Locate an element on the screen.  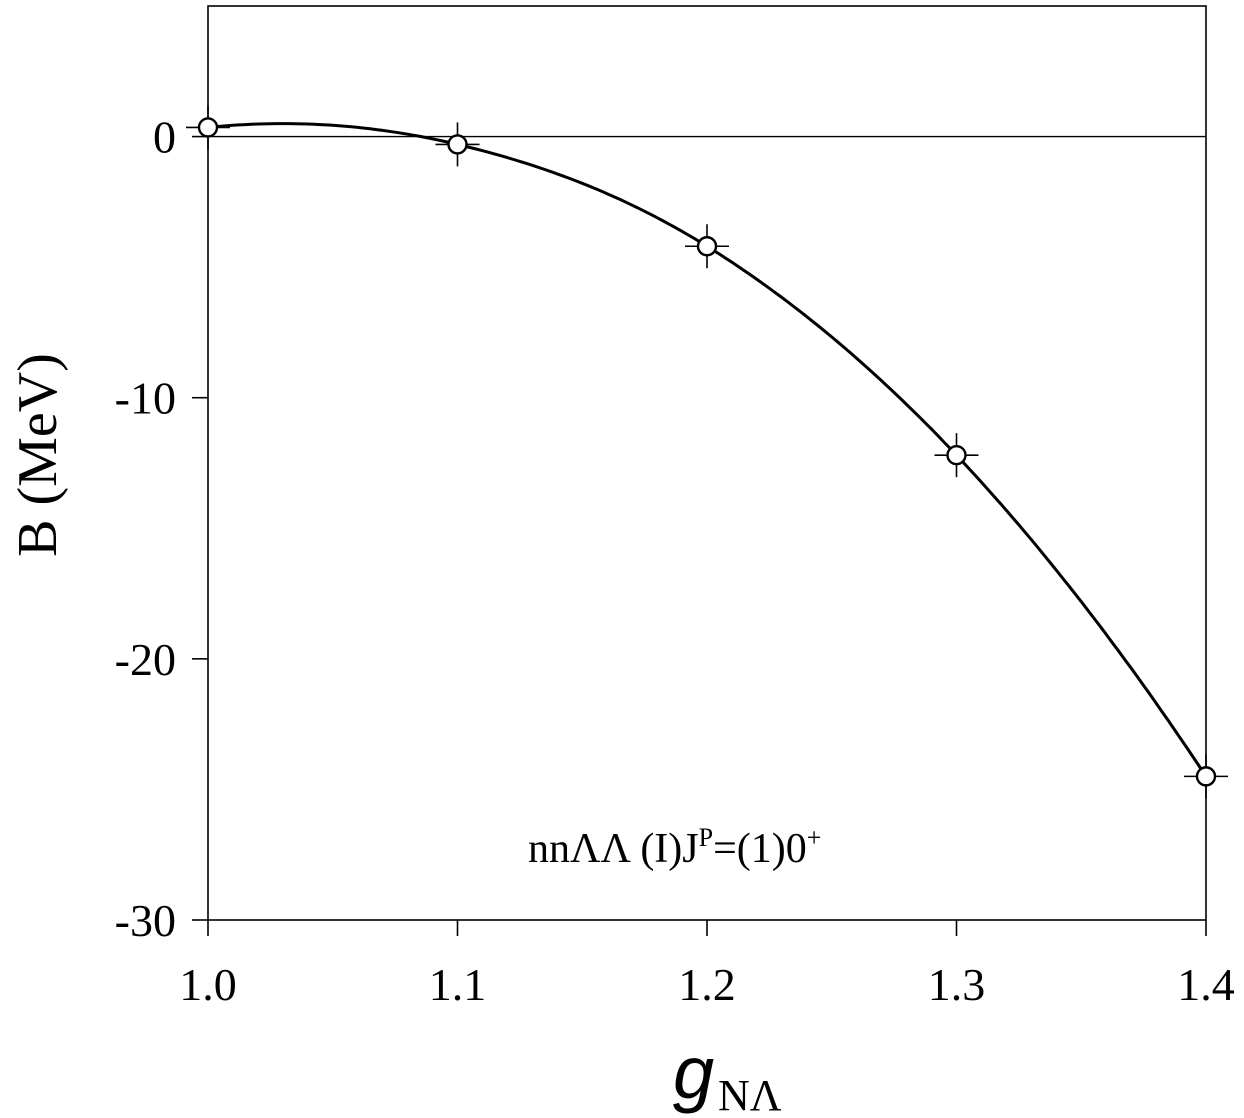
x-axis-label-main: g is located at coordinates (693, 1072).